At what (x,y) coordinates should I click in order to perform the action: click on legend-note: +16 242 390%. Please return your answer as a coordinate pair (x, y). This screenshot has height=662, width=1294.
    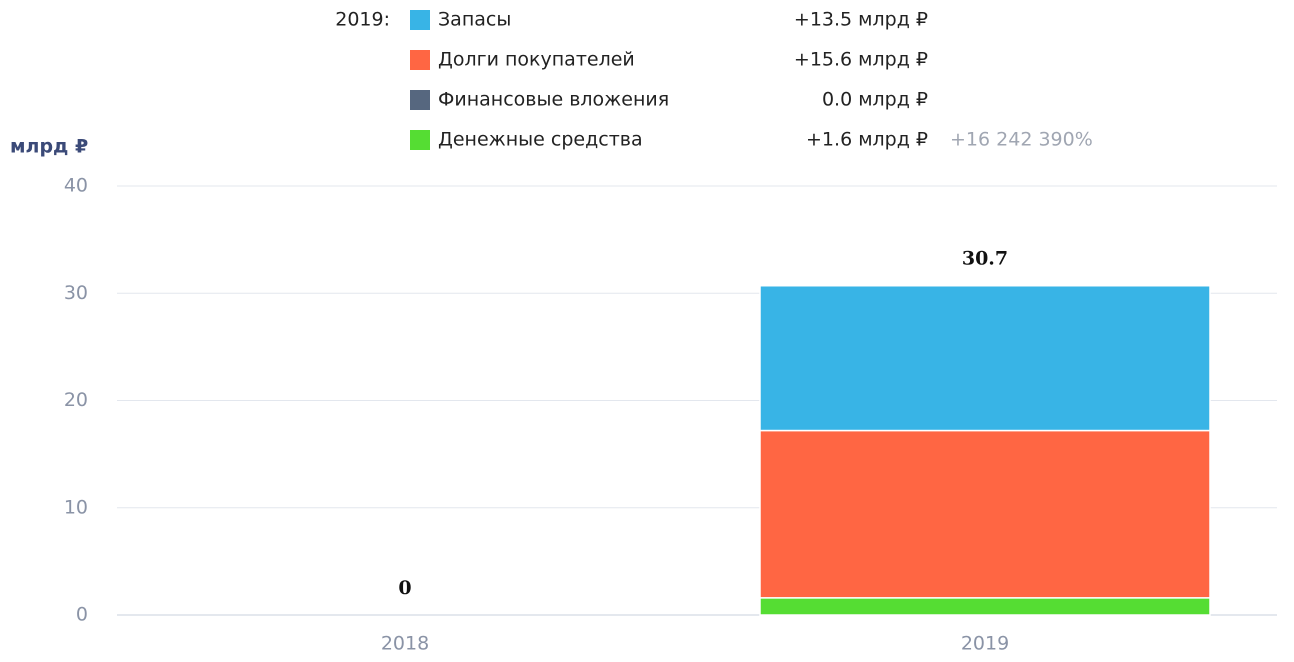
    Looking at the image, I should click on (1021, 140).